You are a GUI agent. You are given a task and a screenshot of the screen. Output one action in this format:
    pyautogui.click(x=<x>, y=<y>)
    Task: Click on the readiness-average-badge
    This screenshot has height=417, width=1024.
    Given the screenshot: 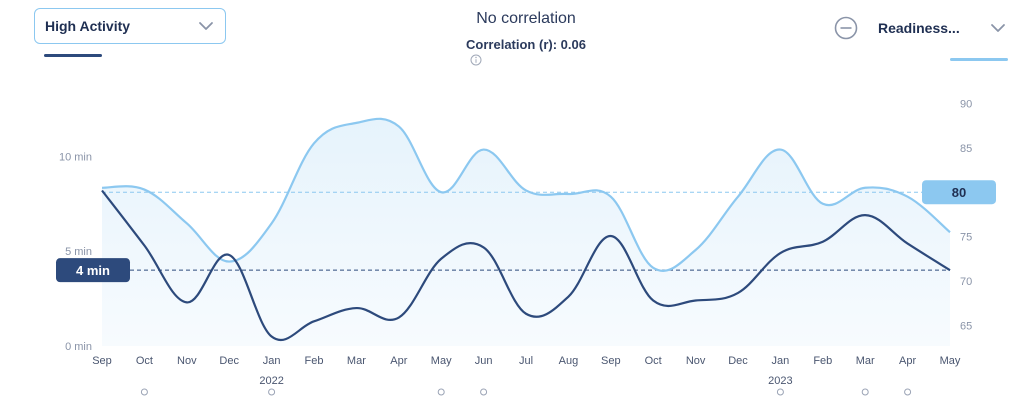 What is the action you would take?
    pyautogui.click(x=959, y=192)
    